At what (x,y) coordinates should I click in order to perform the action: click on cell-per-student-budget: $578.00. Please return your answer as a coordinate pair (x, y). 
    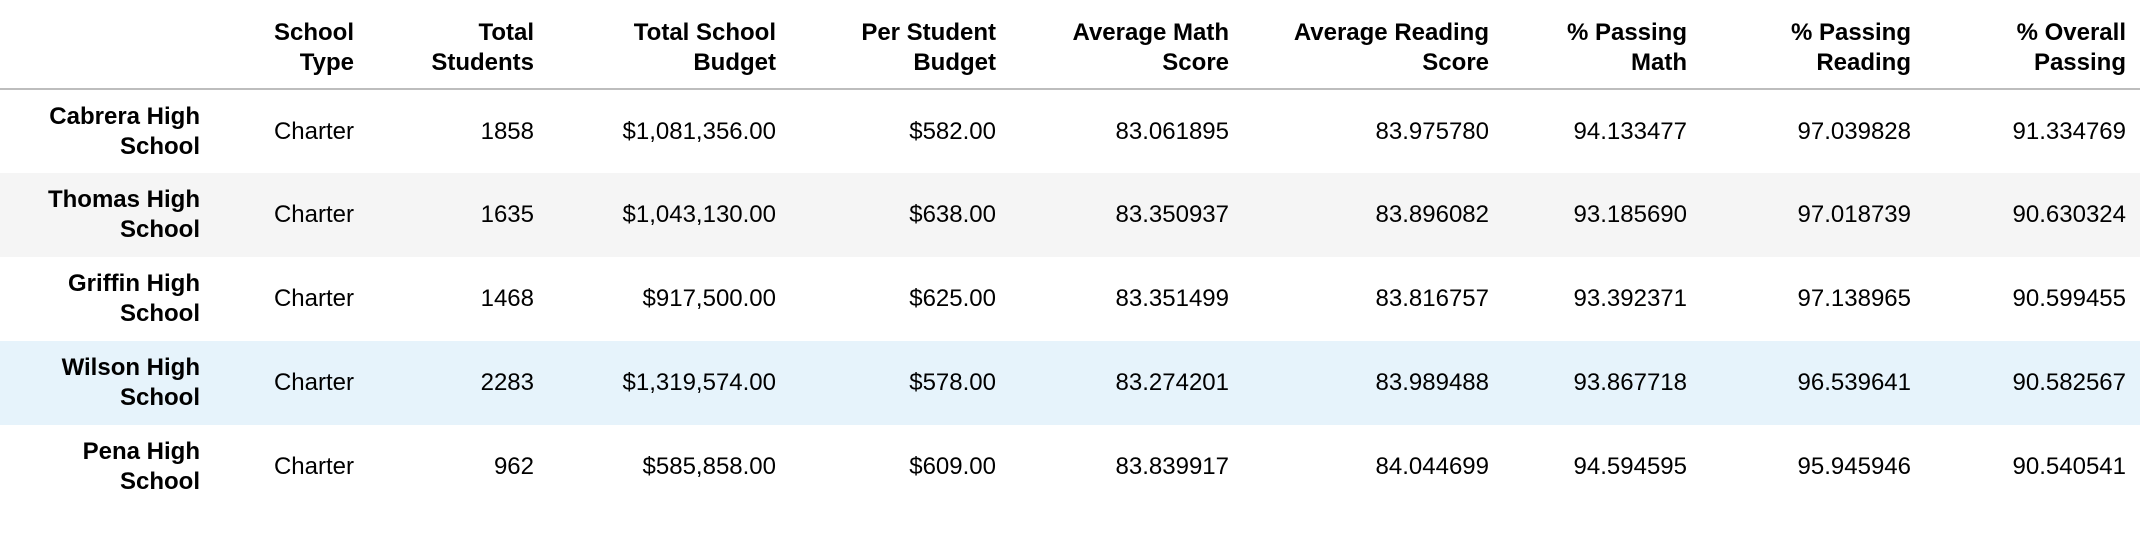
    Looking at the image, I should click on (952, 382).